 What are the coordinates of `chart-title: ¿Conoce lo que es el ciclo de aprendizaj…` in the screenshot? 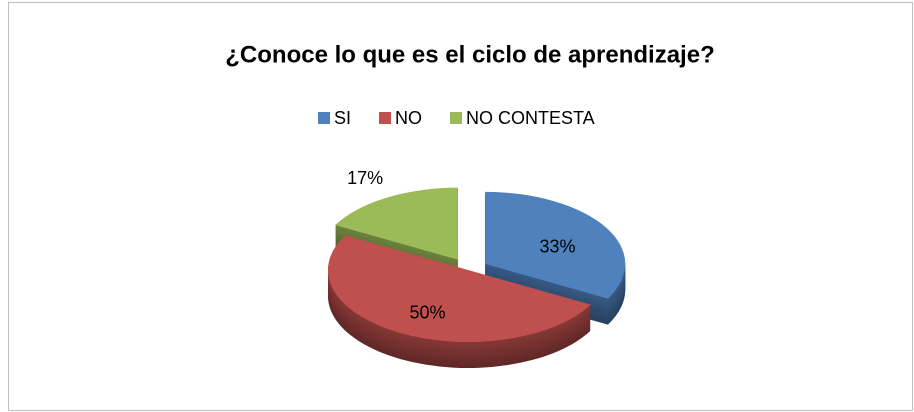 It's located at (469, 54).